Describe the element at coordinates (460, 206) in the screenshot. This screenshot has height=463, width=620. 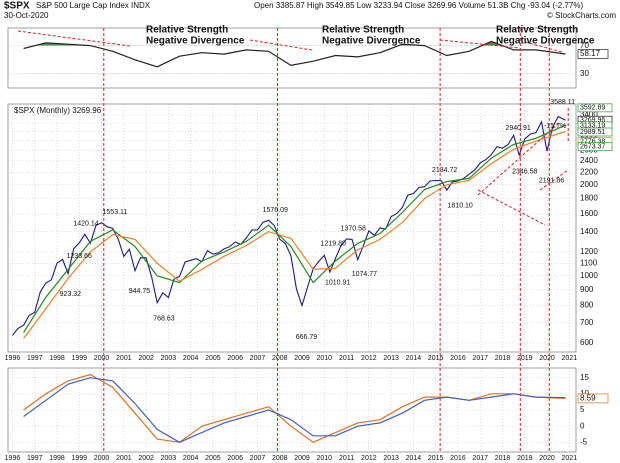
I see `peak-label: 1810.10` at that location.